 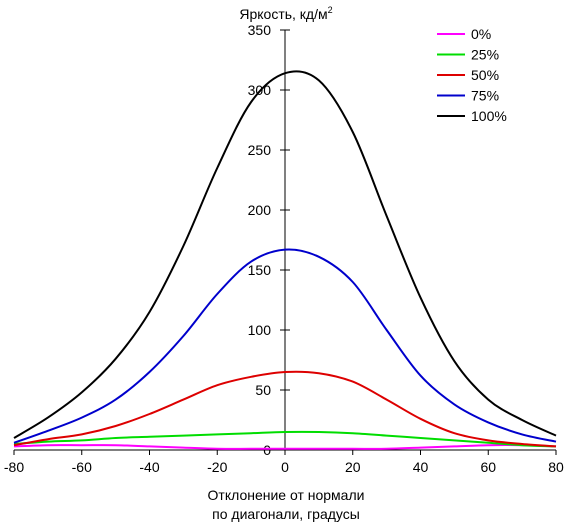 What do you see at coordinates (489, 116) in the screenshot?
I see `legend-label-4: 100%` at bounding box center [489, 116].